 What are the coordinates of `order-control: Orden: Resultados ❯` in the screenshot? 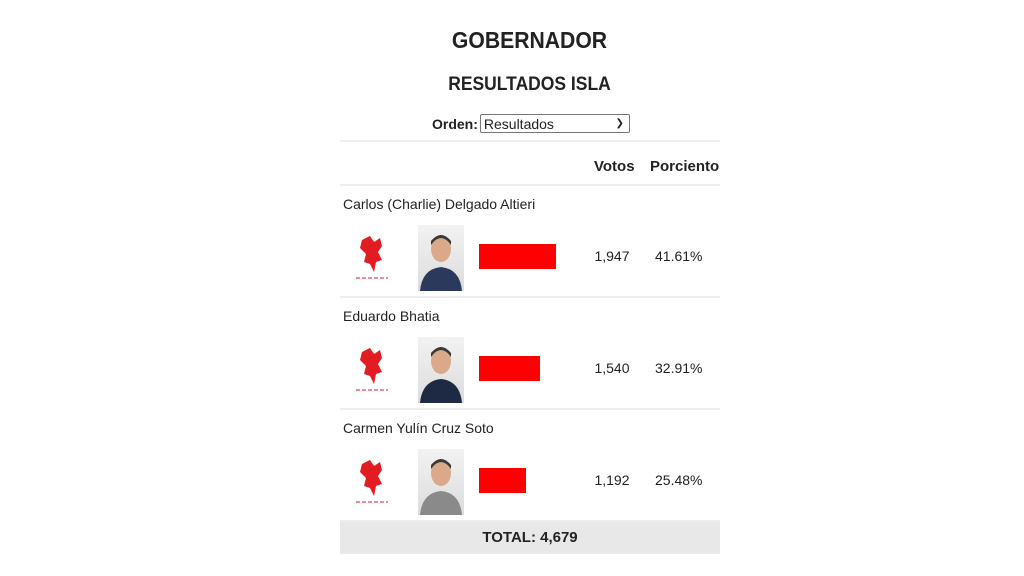 It's located at (531, 123).